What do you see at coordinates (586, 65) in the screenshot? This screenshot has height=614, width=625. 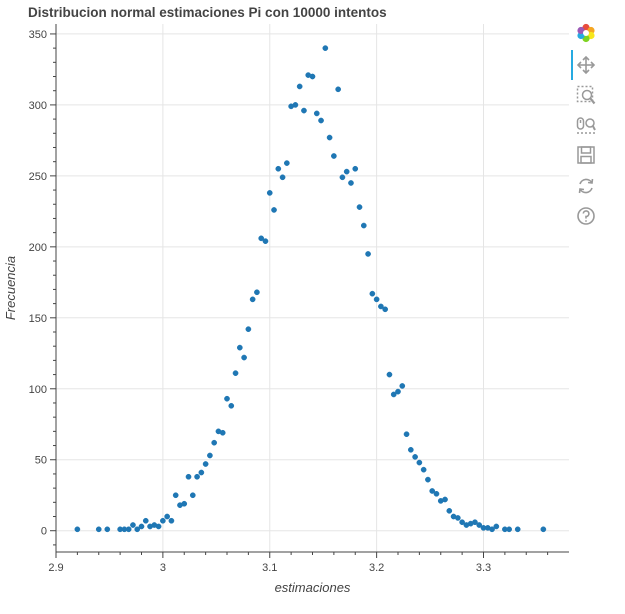 I see `pan-icon` at bounding box center [586, 65].